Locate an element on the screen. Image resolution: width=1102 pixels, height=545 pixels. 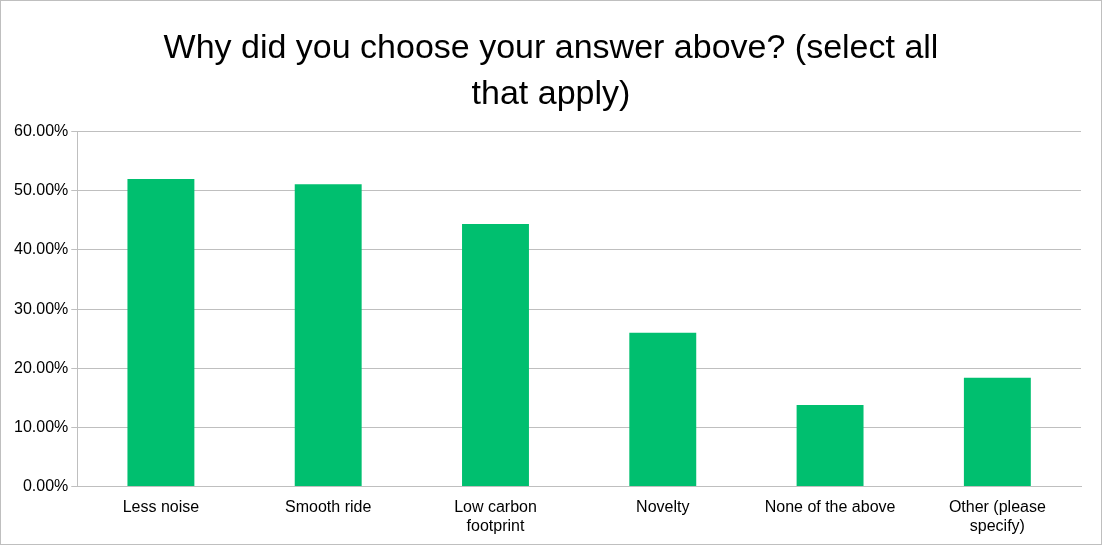
y-tick-label: 10.00% is located at coordinates (41, 426).